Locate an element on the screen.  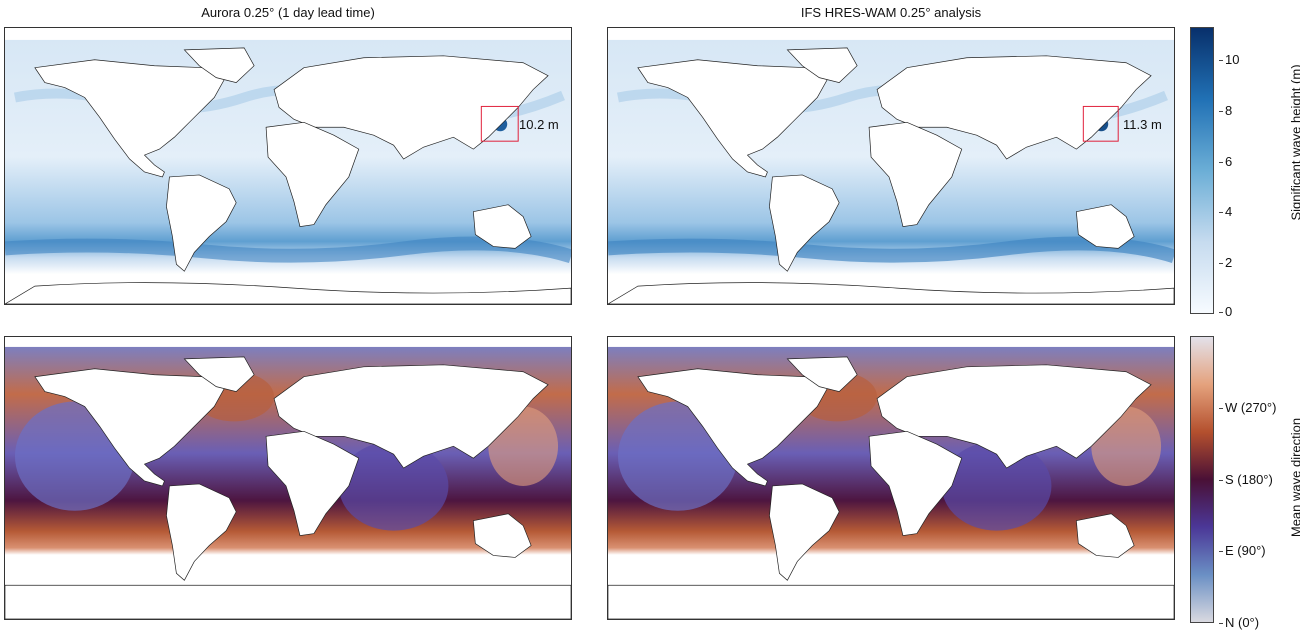
wave-height-tick: 10 is located at coordinates (1229, 60).